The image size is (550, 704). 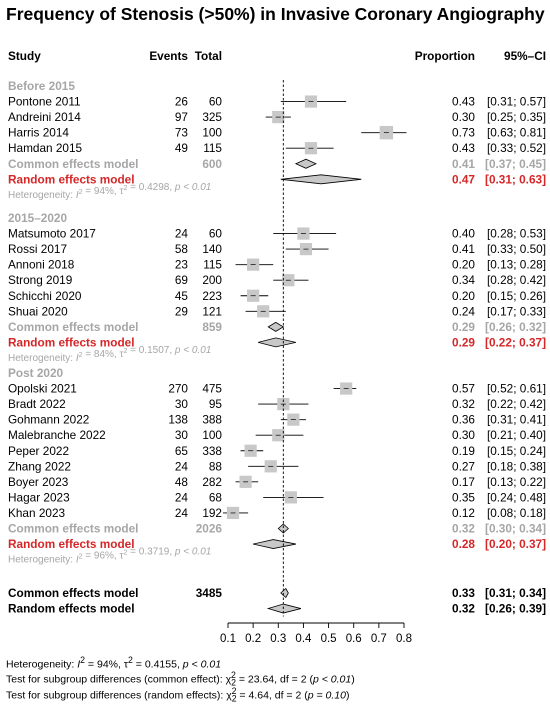 I want to click on study-proportion: 0.12, so click(x=463, y=513).